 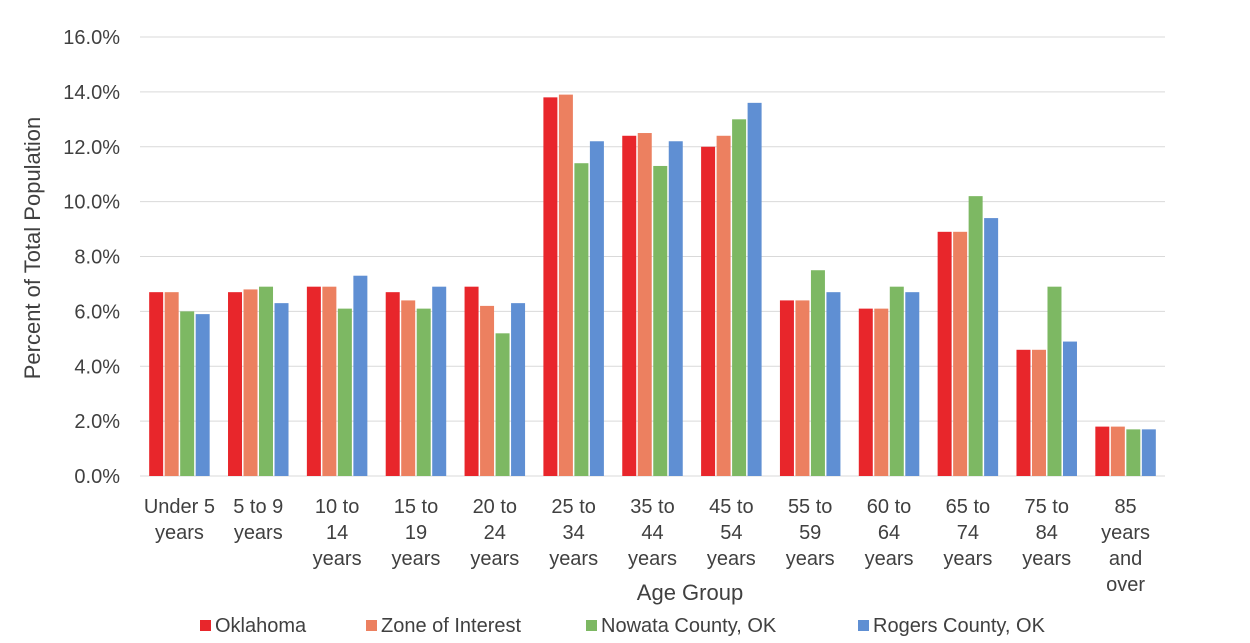 What do you see at coordinates (91, 93) in the screenshot?
I see `y-tick-label: 14.0%` at bounding box center [91, 93].